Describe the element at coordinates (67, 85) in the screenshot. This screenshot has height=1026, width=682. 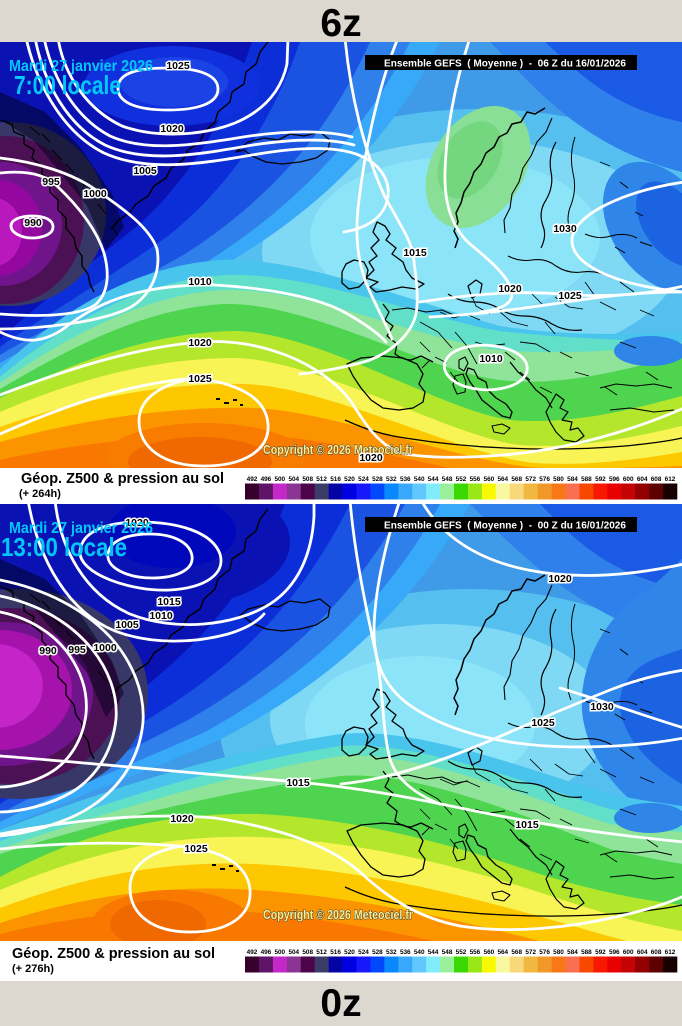
I see `svg-text: 7:00 locale` at that location.